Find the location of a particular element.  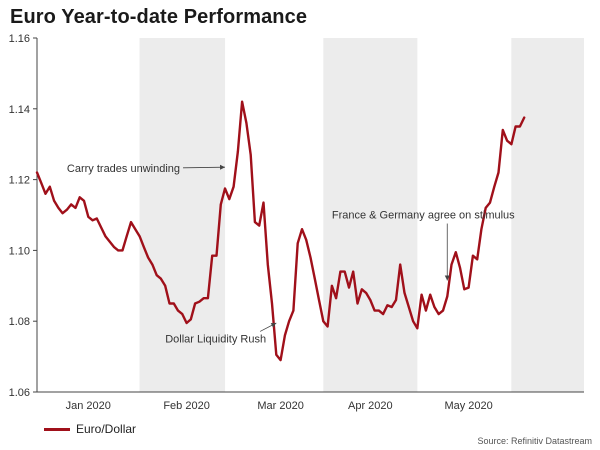

annotation-label-0: Carry trades unwinding is located at coordinates (123, 169).